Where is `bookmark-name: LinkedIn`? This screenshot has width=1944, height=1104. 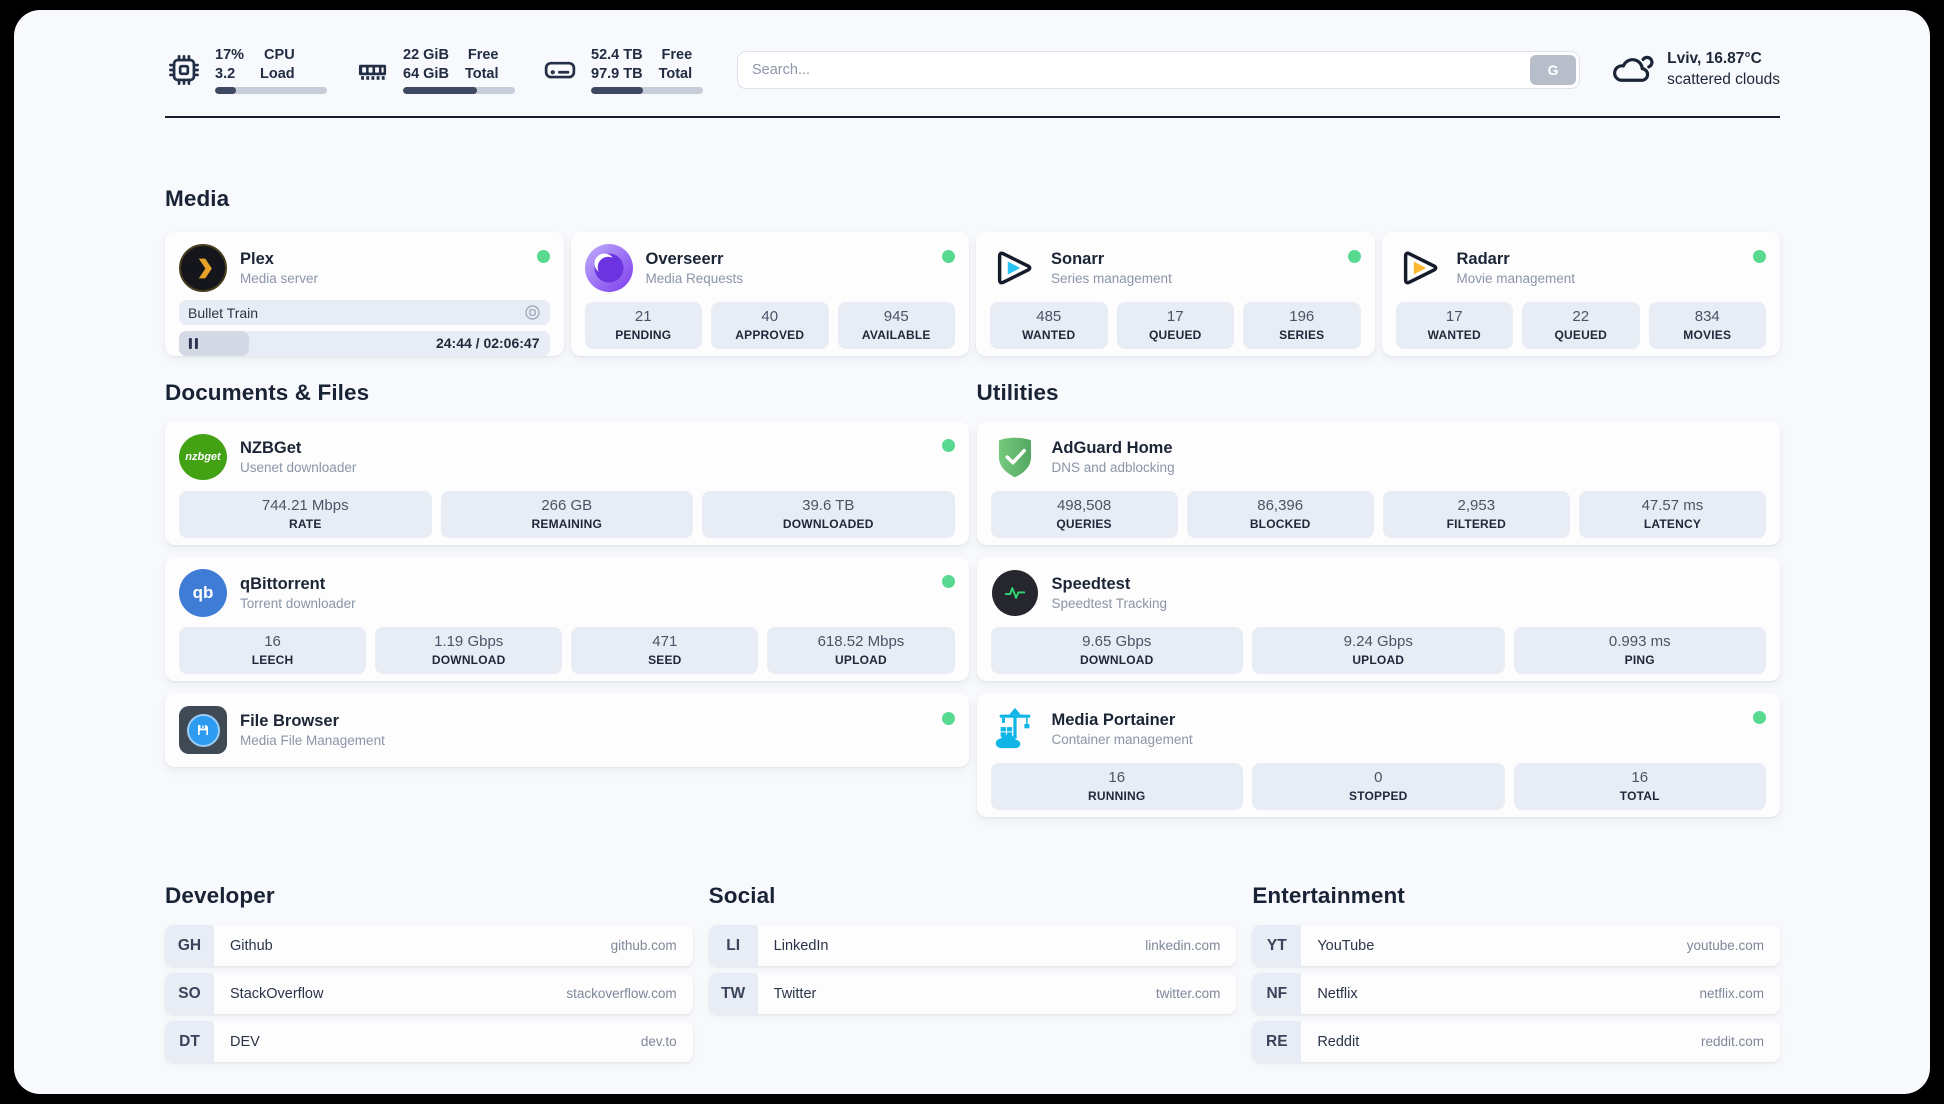
bookmark-name: LinkedIn is located at coordinates (801, 945).